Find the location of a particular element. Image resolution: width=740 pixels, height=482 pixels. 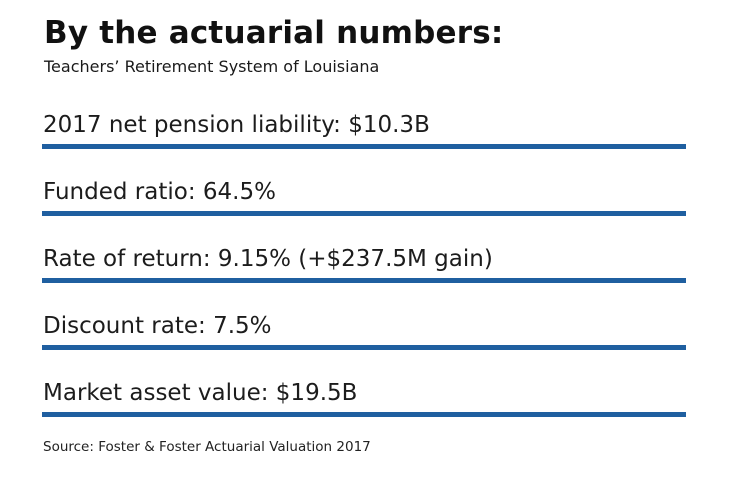

stat-label: 2017 net pension liability: $10.3B is located at coordinates (236, 125).